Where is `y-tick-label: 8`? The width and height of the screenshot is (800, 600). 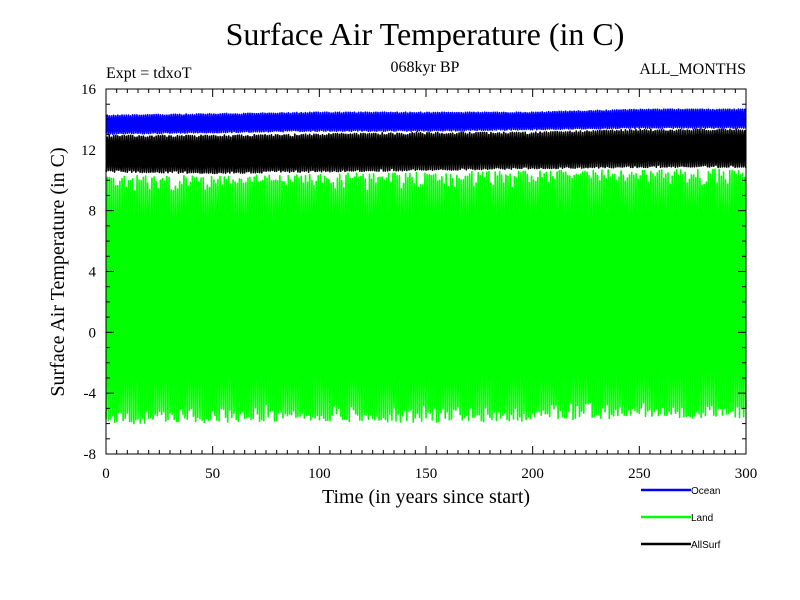 y-tick-label: 8 is located at coordinates (93, 212).